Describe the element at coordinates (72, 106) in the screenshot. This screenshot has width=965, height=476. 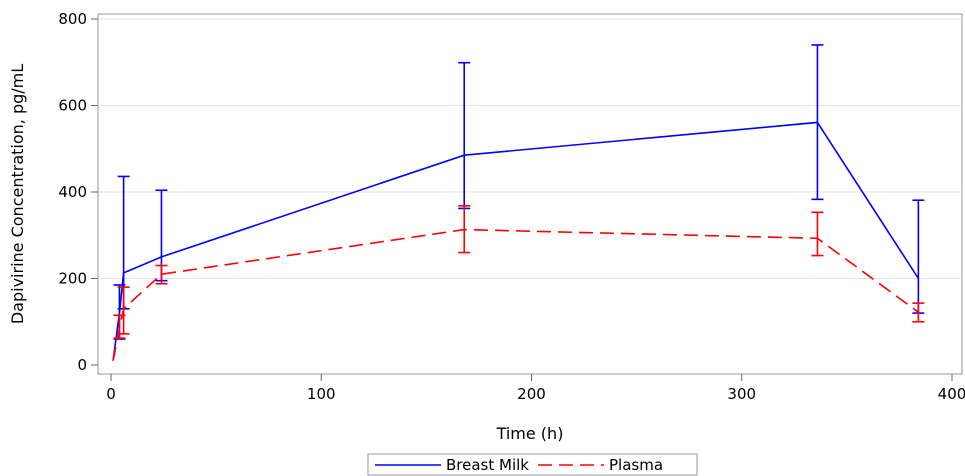
I see `y-tick-label: 600` at that location.